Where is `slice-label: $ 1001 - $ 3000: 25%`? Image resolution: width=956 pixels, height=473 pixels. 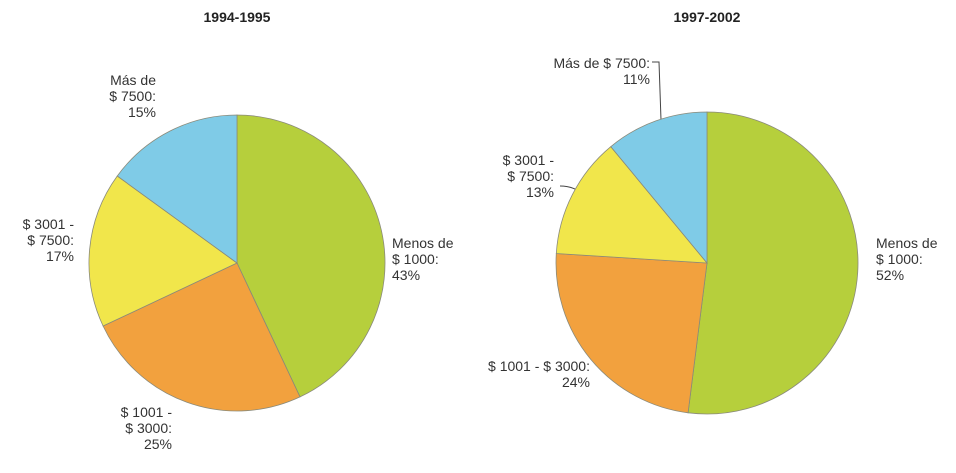 slice-label: $ 1001 - $ 3000: 25% is located at coordinates (146, 428).